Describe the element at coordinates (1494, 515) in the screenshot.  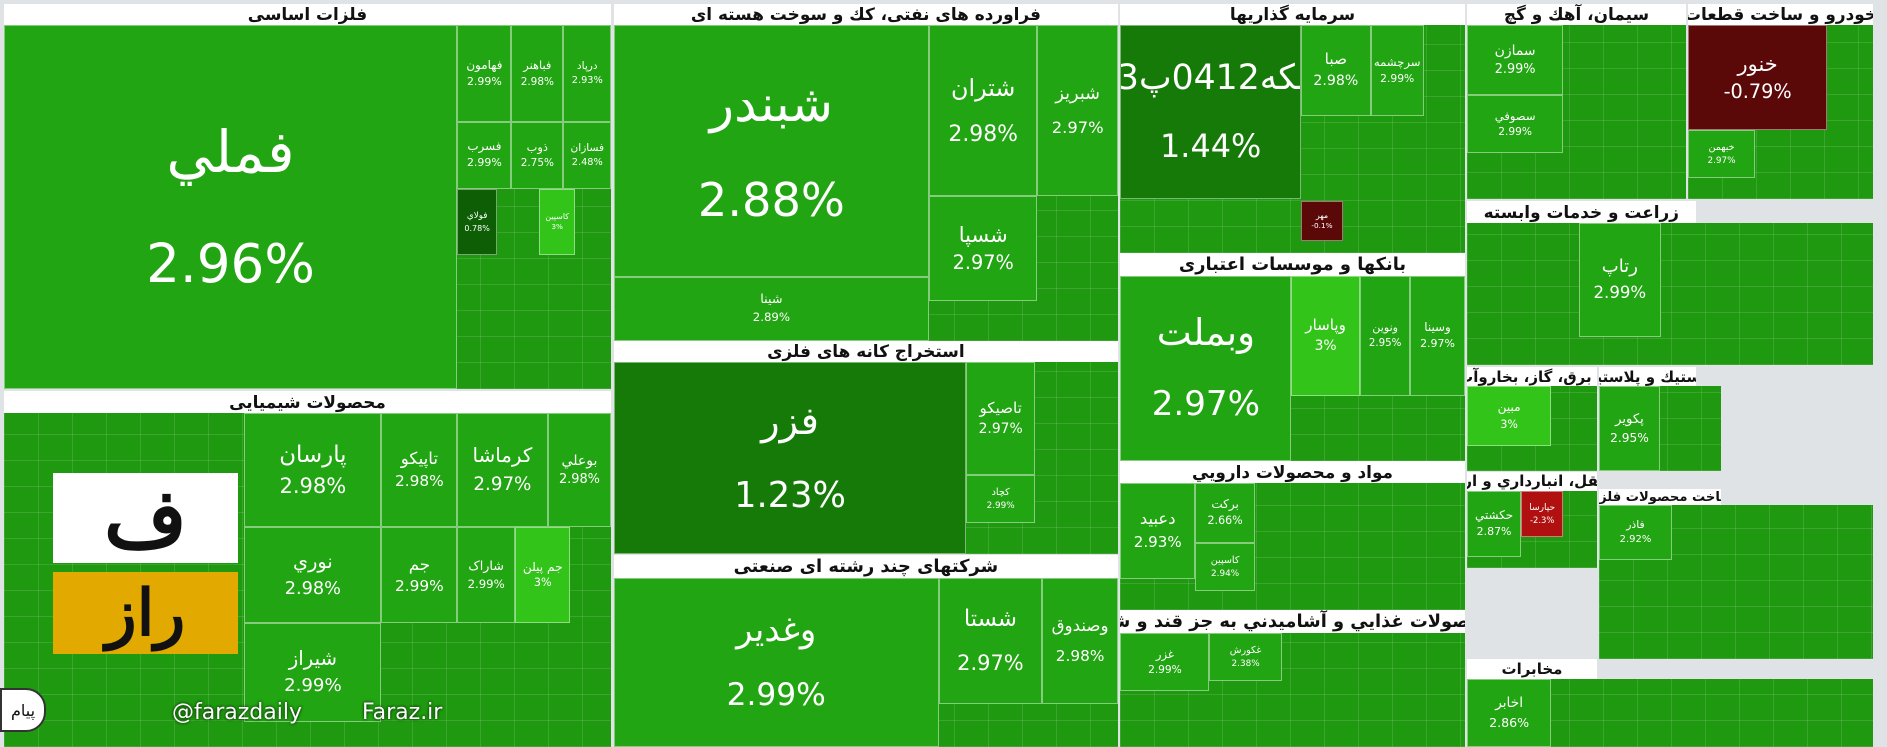
I see `stock-name: حكشتي` at that location.